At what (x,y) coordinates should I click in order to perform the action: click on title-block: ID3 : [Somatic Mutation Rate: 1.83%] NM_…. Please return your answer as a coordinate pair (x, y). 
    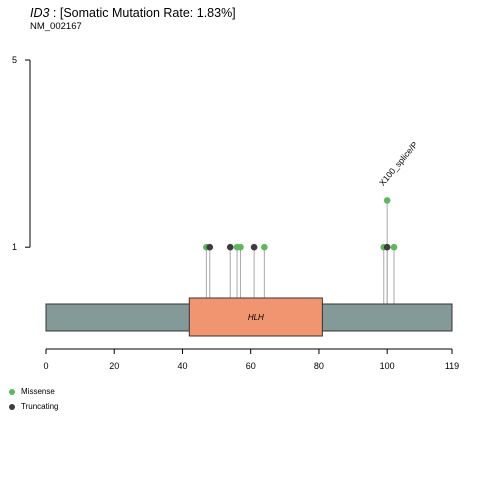
    Looking at the image, I should click on (133, 19).